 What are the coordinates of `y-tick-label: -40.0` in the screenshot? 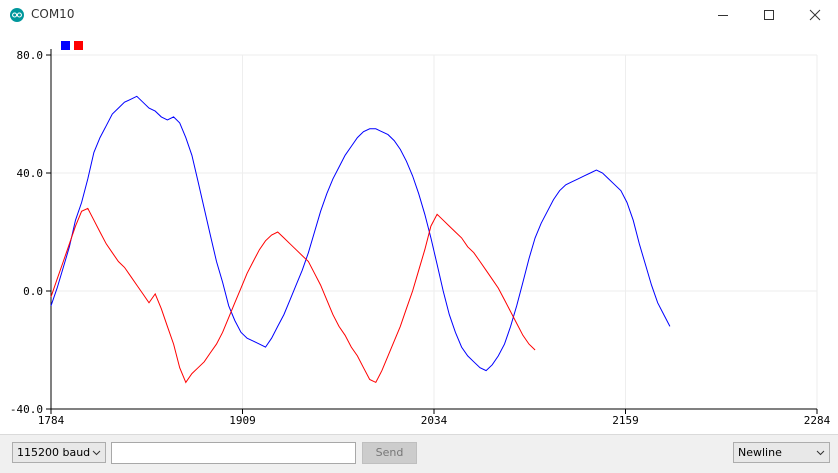 It's located at (26, 409).